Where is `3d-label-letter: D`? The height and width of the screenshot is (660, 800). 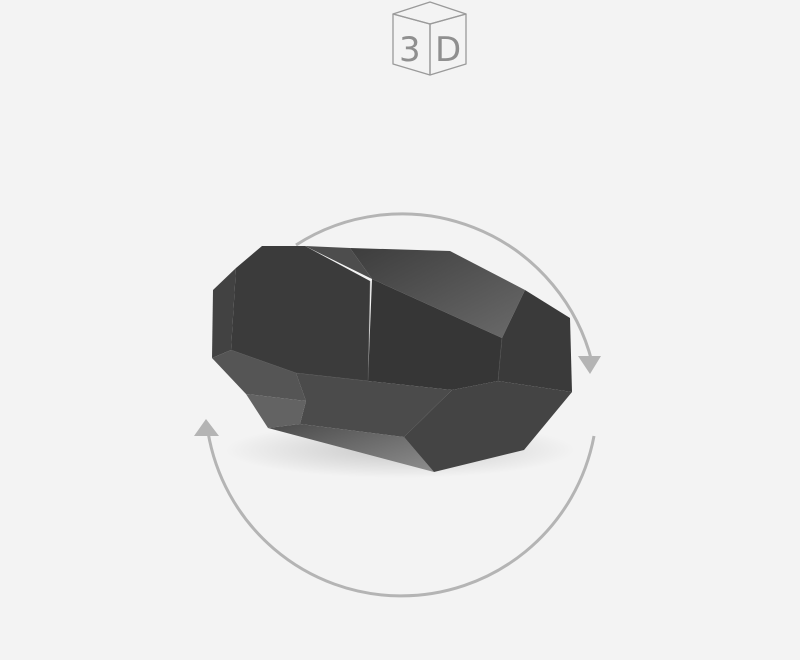
3d-label-letter: D is located at coordinates (448, 50).